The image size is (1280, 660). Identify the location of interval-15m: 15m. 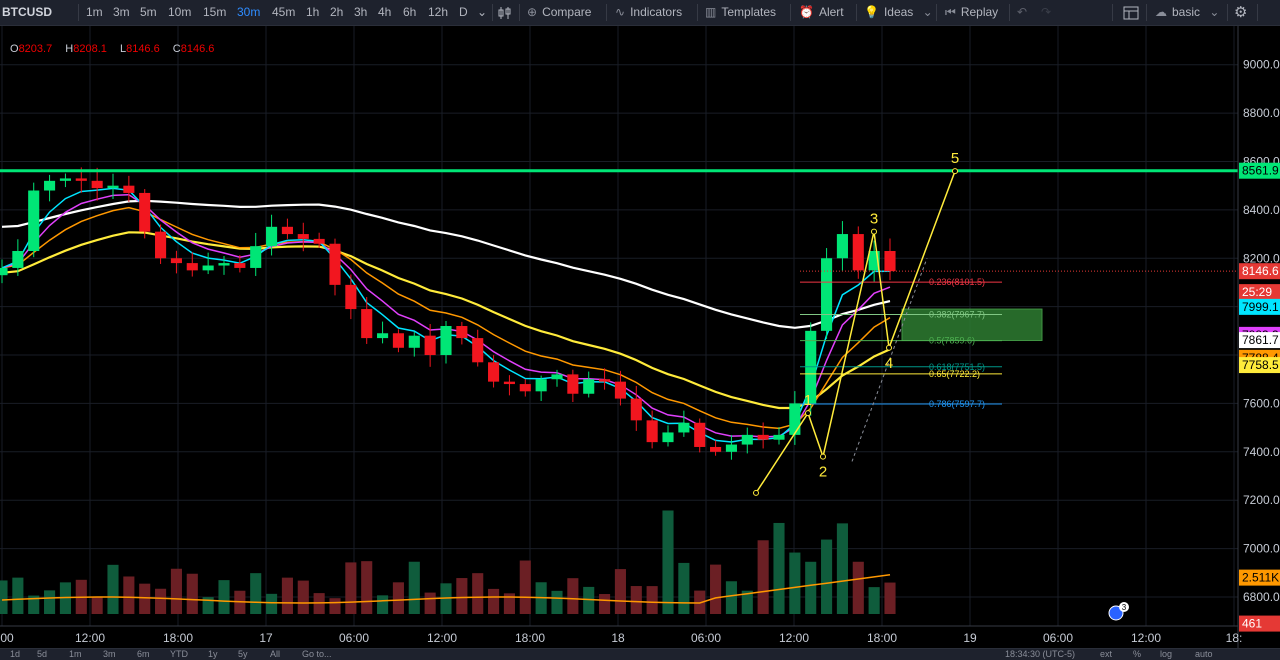
(215, 12).